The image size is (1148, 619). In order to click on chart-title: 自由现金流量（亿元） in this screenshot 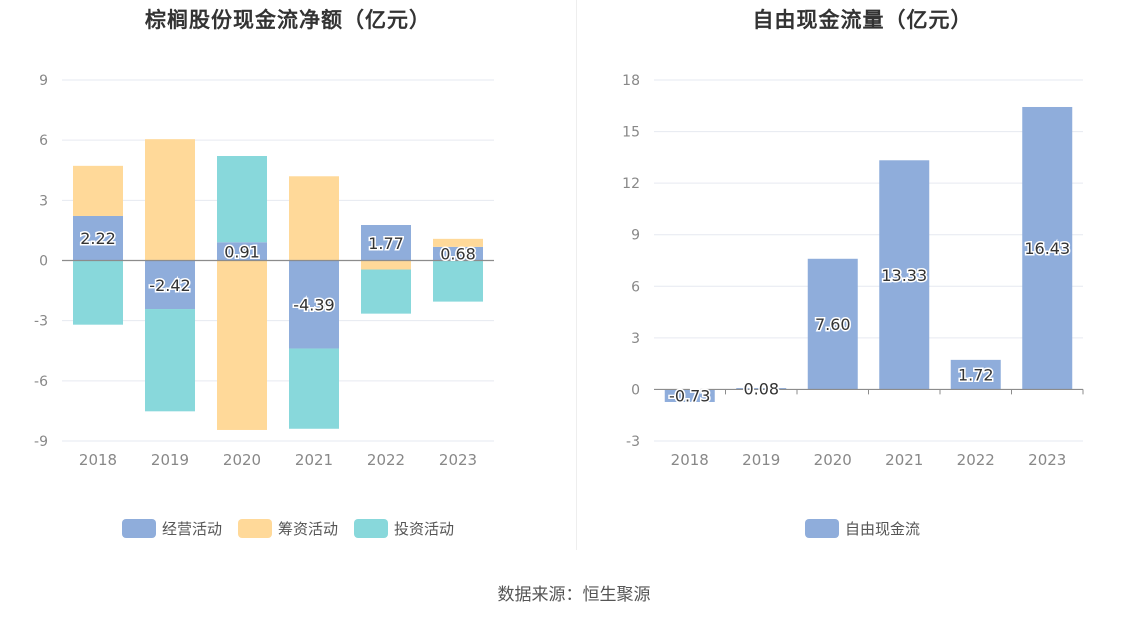, I will do `click(862, 20)`.